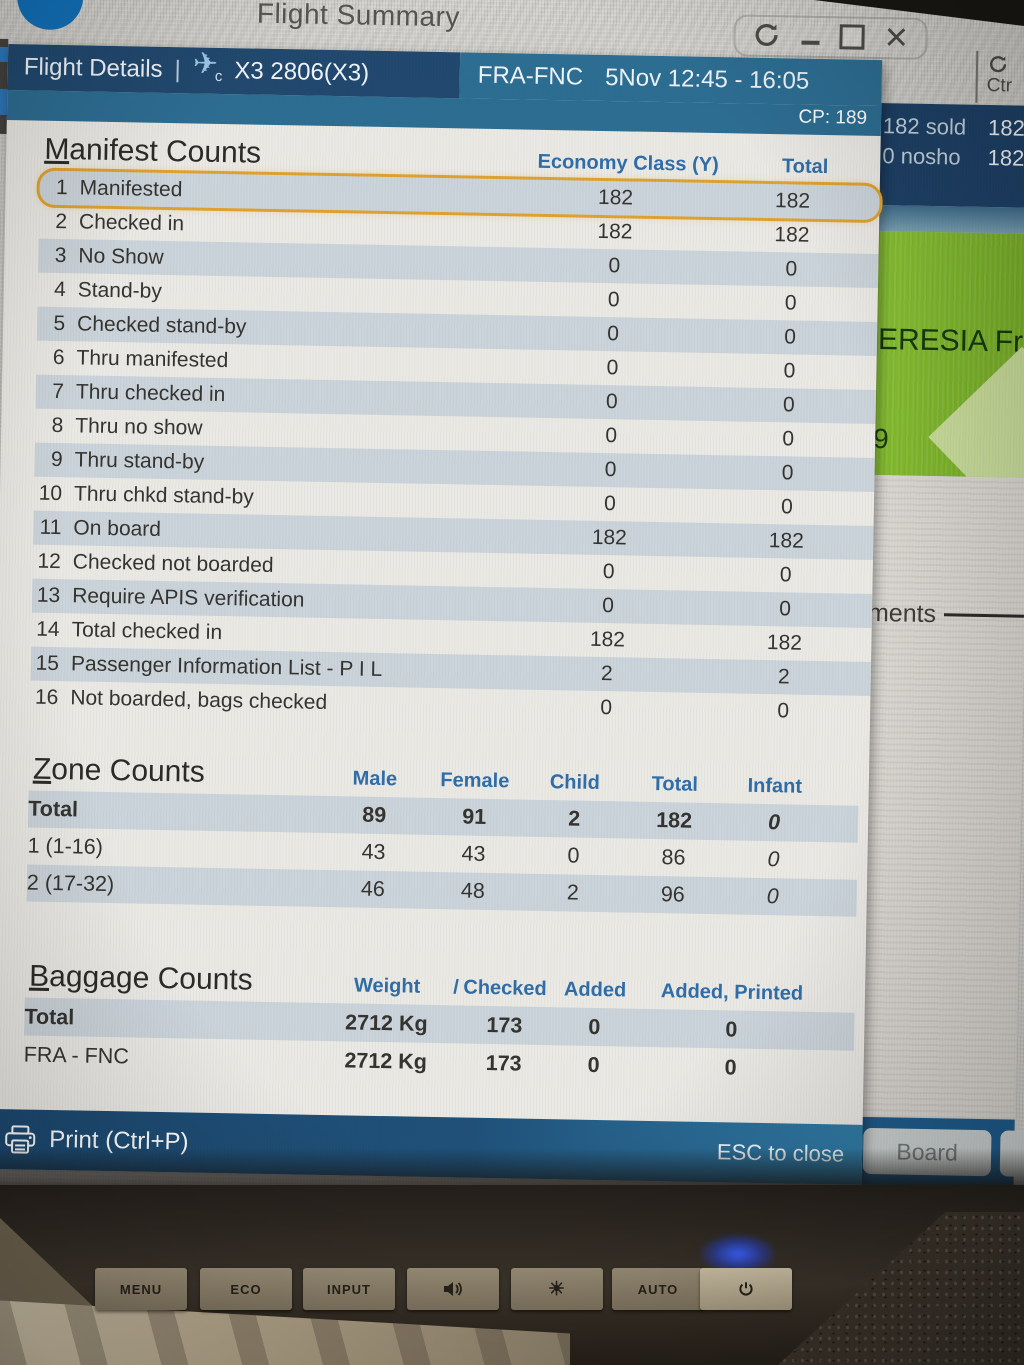 The image size is (1024, 1365). Describe the element at coordinates (950, 127) in the screenshot. I see `sold-row: 182 sold 182` at that location.